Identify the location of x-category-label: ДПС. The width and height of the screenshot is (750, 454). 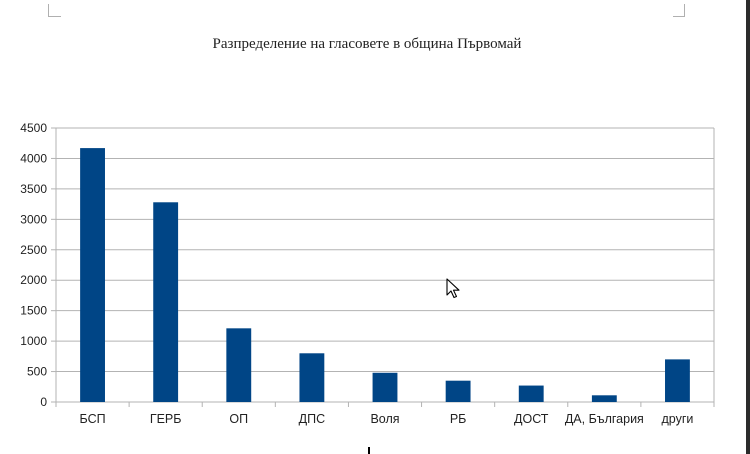
(312, 419).